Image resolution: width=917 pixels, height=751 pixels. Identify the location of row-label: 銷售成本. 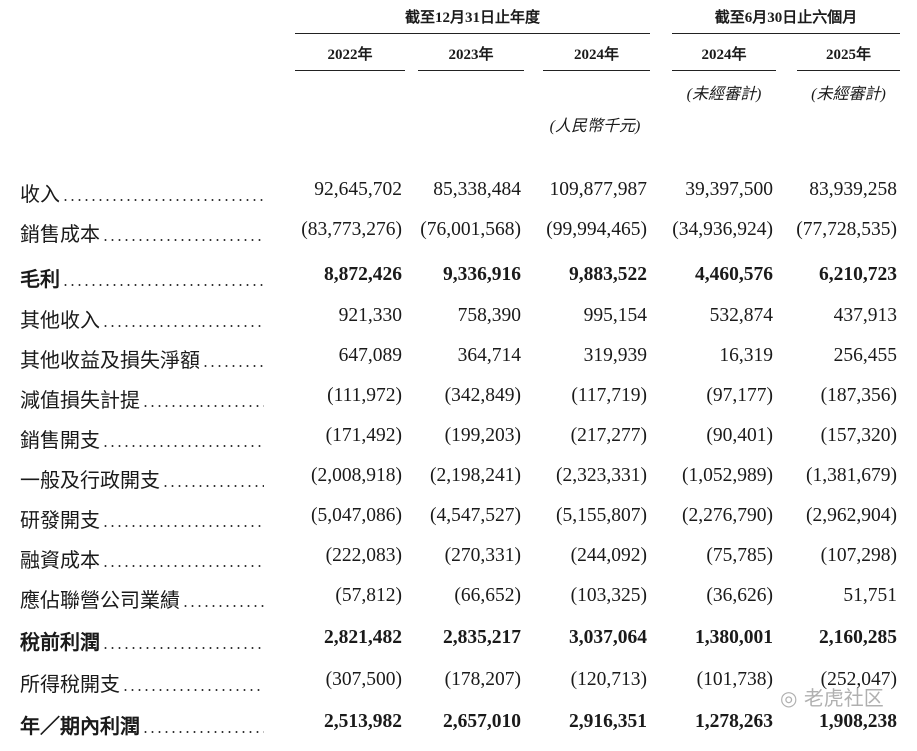
(145, 232).